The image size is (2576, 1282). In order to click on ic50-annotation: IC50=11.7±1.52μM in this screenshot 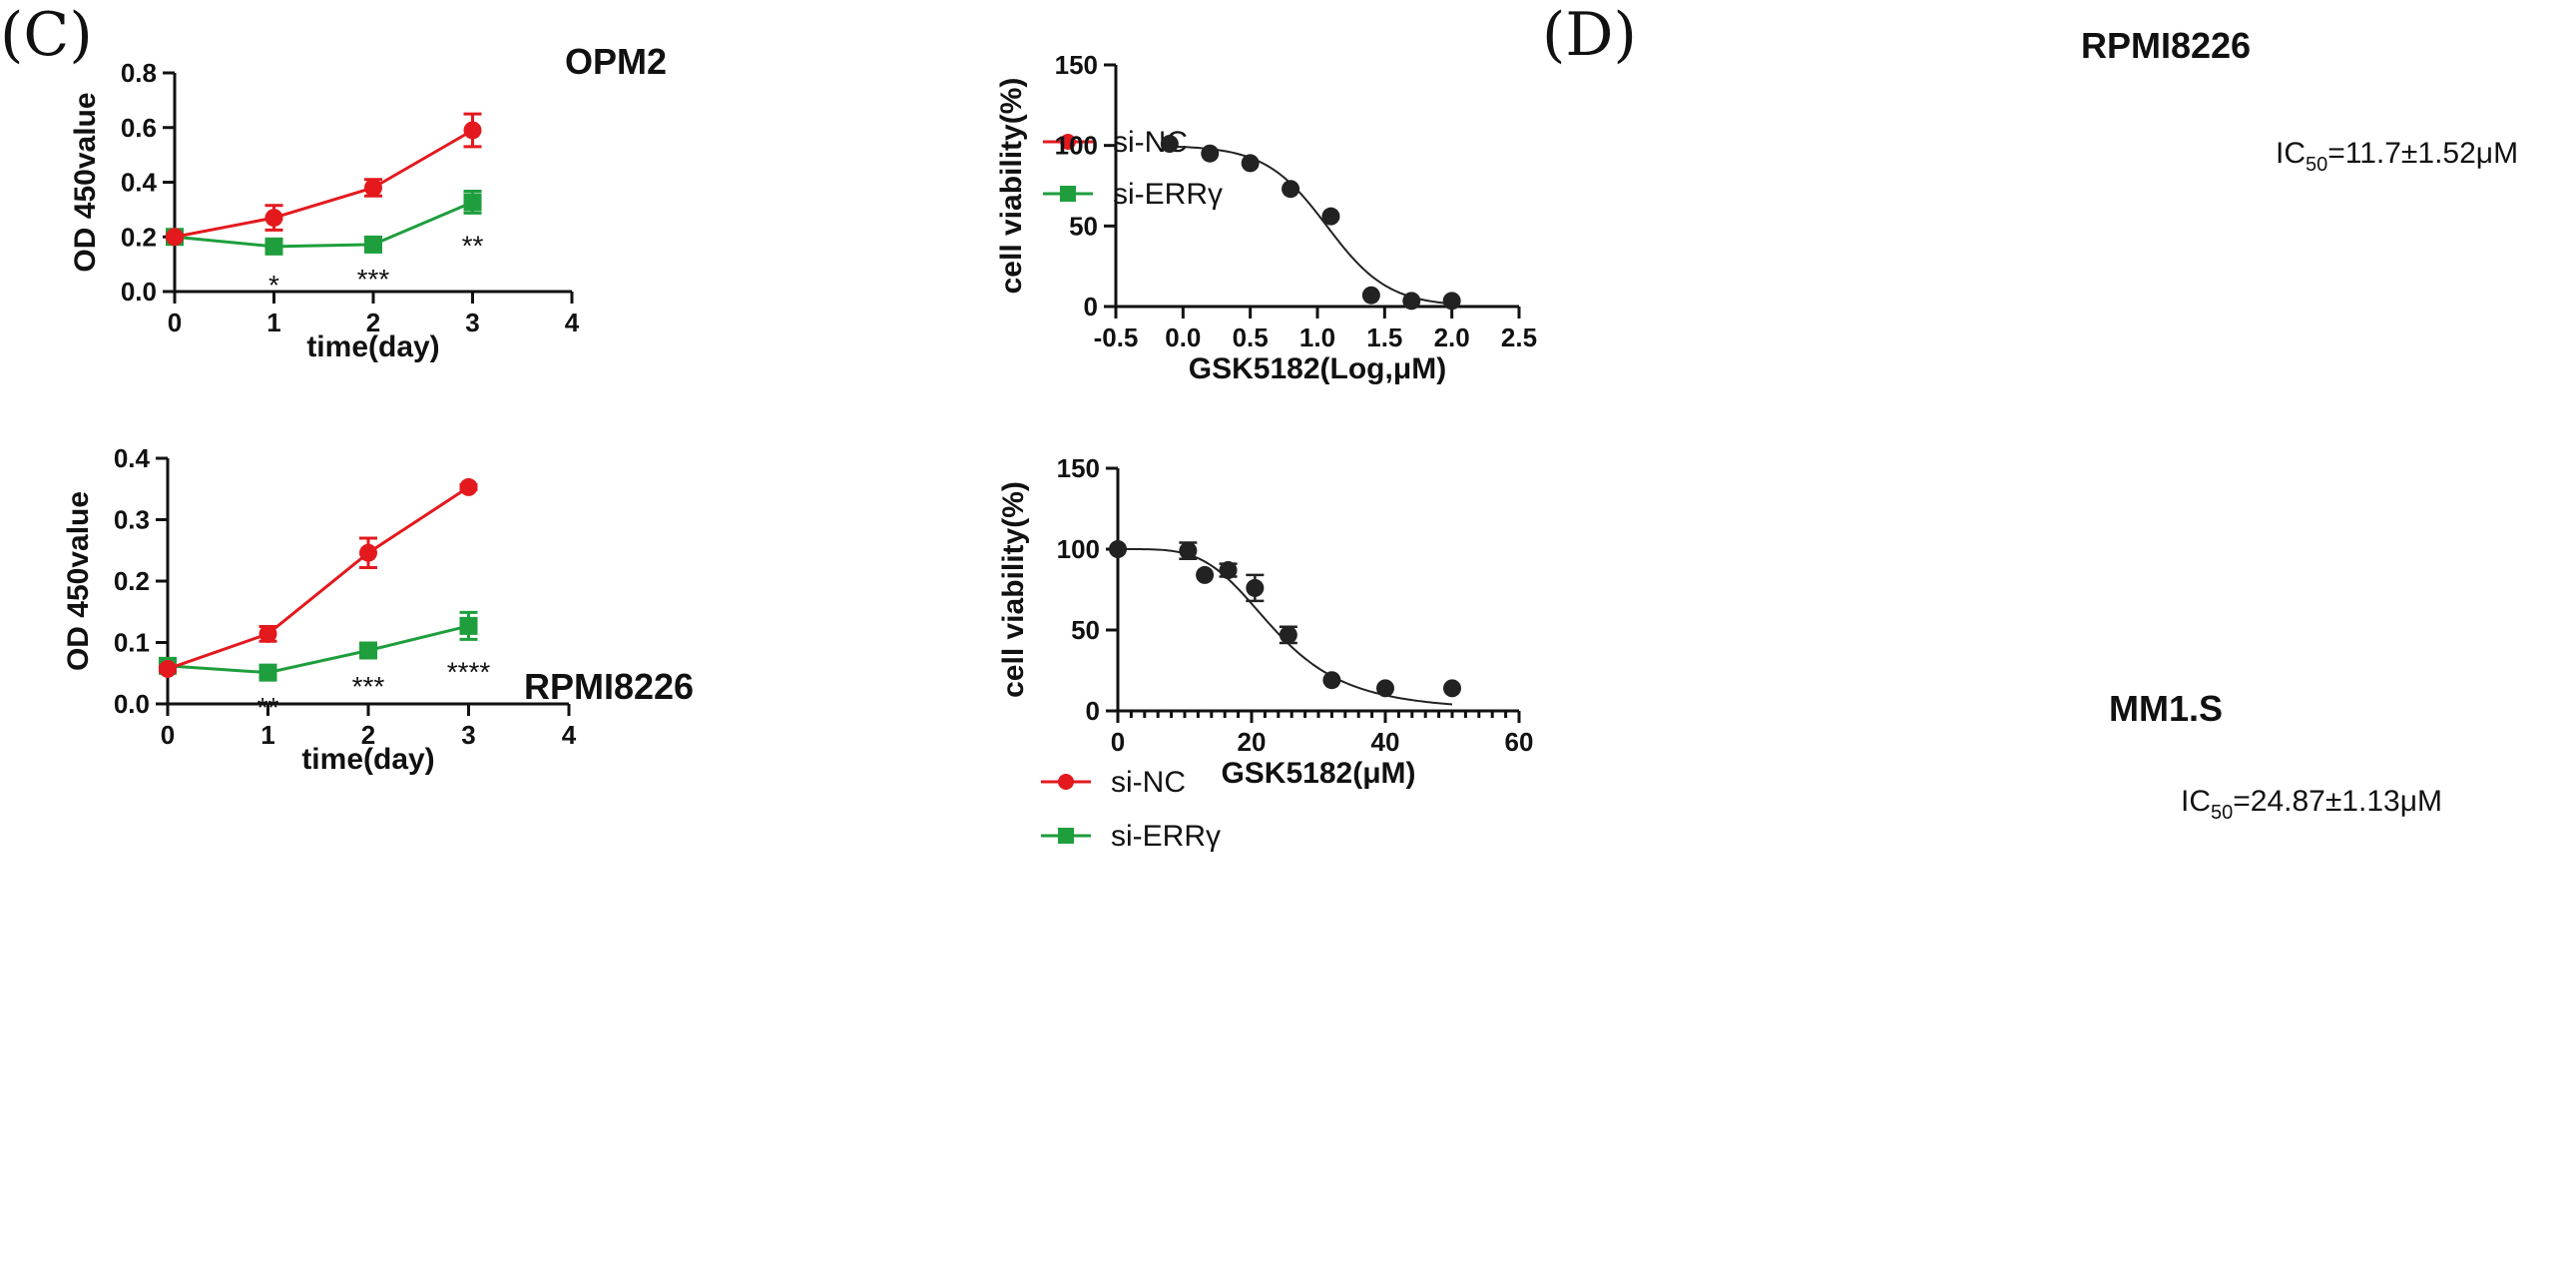, I will do `click(2397, 156)`.